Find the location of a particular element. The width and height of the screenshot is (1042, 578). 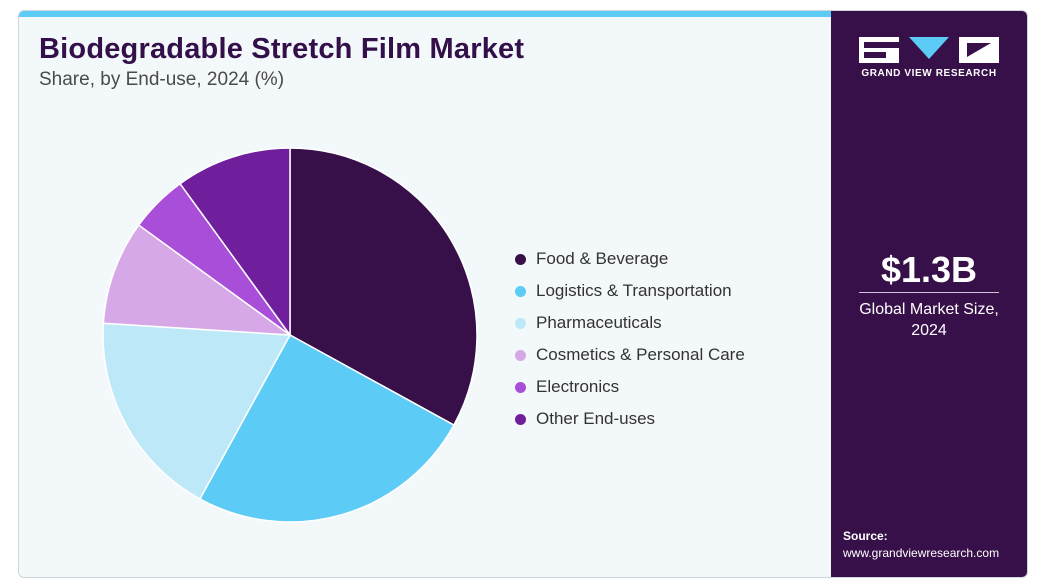

legend-label: Pharmaceuticals is located at coordinates (599, 322).